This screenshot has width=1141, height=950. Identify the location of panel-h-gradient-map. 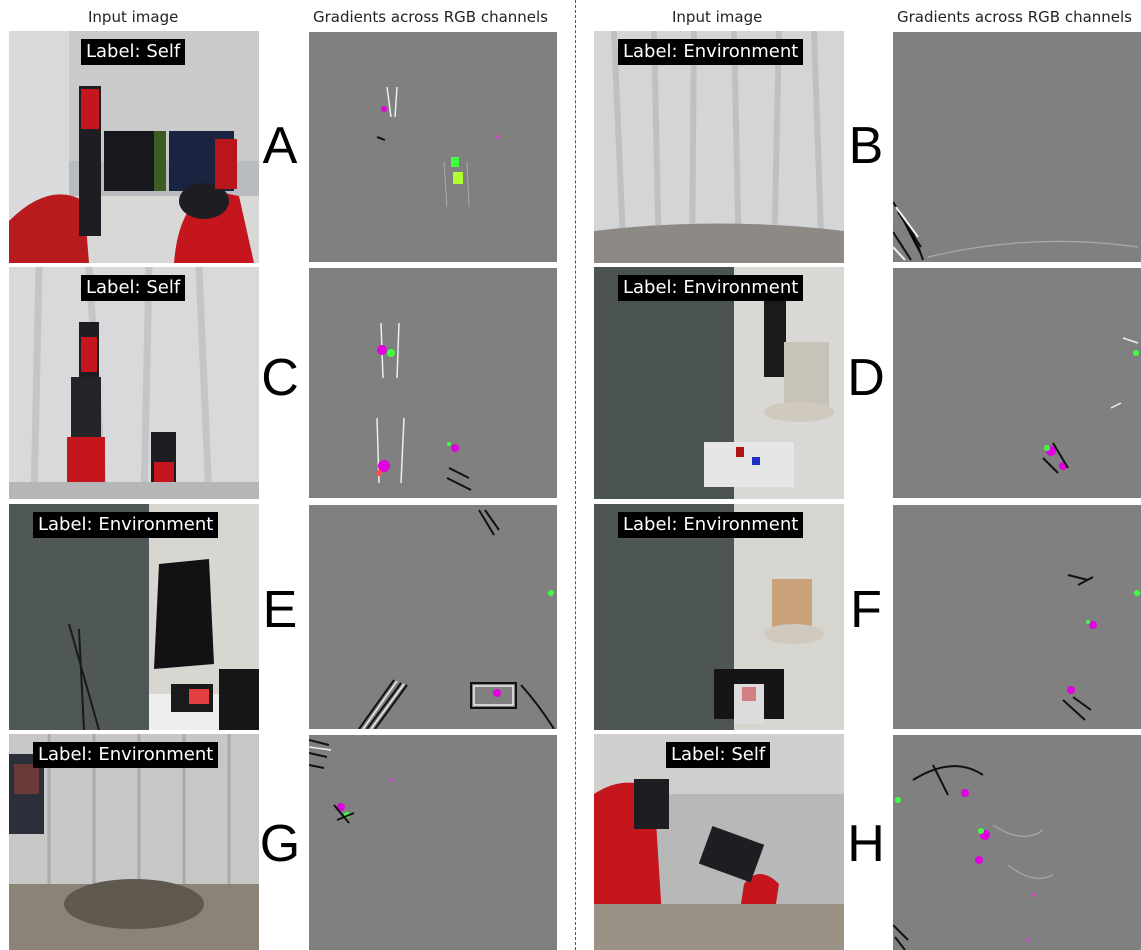
(1017, 842).